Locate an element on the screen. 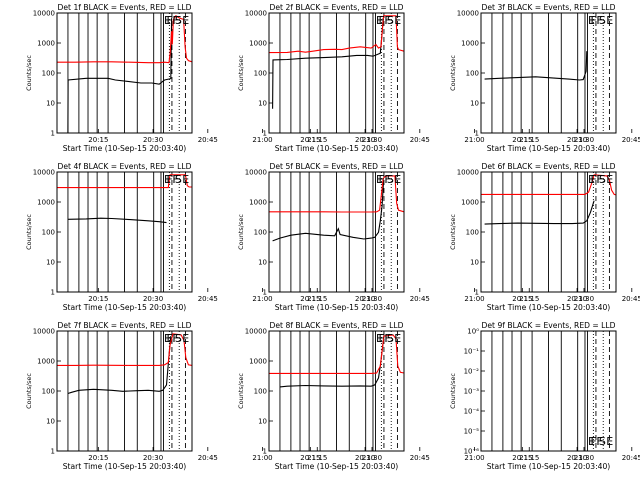  panel-title: Det 7f BLACK = Events, RED = LLD is located at coordinates (125, 325).